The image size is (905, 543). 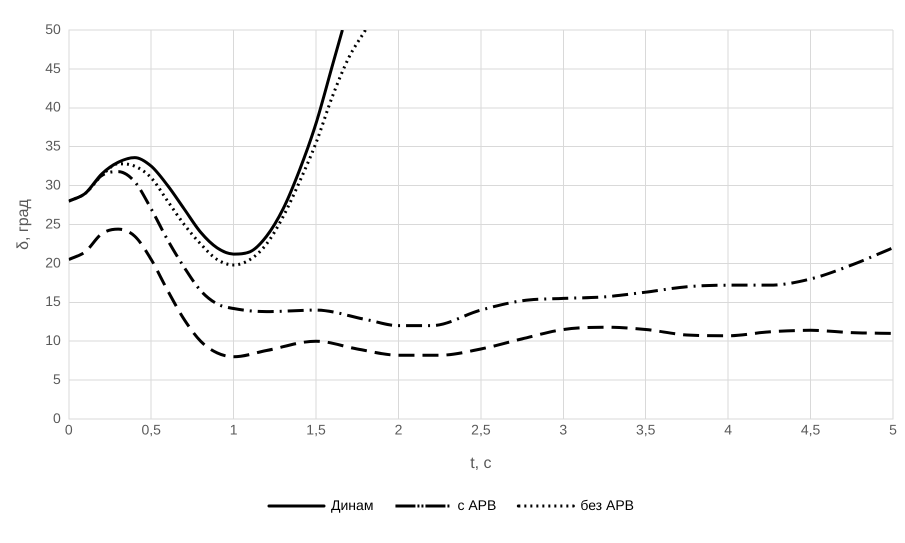 What do you see at coordinates (728, 429) in the screenshot?
I see `x-tick-label: 4` at bounding box center [728, 429].